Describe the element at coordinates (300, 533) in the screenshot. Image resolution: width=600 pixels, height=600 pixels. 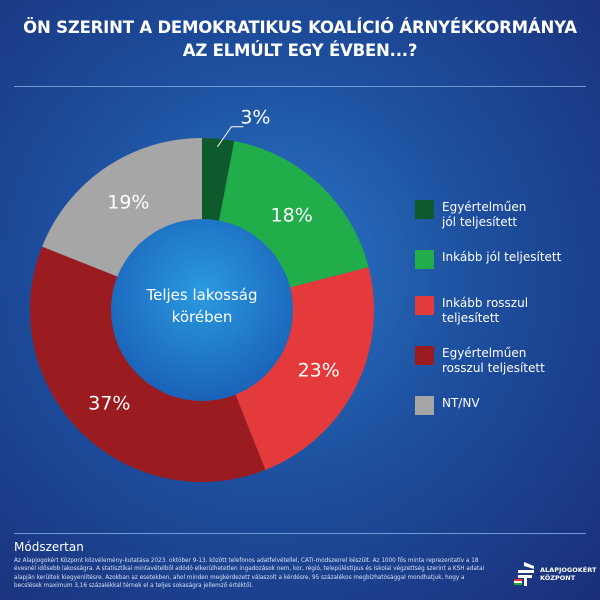
I see `bottom-divider` at that location.